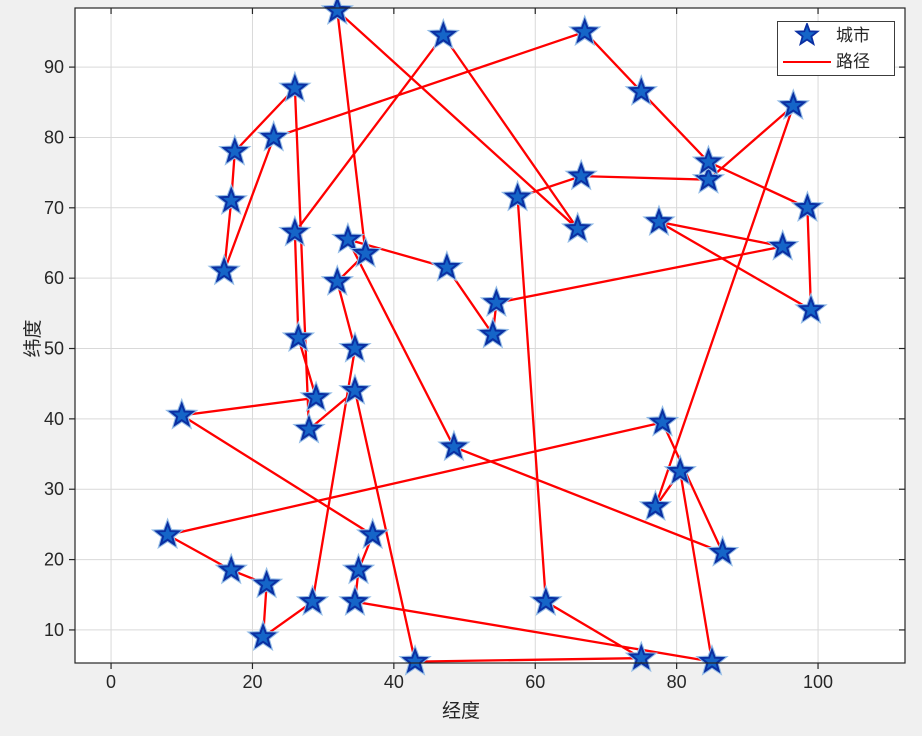 The width and height of the screenshot is (922, 736). Describe the element at coordinates (394, 682) in the screenshot. I see `x-tick-label: 40` at that location.